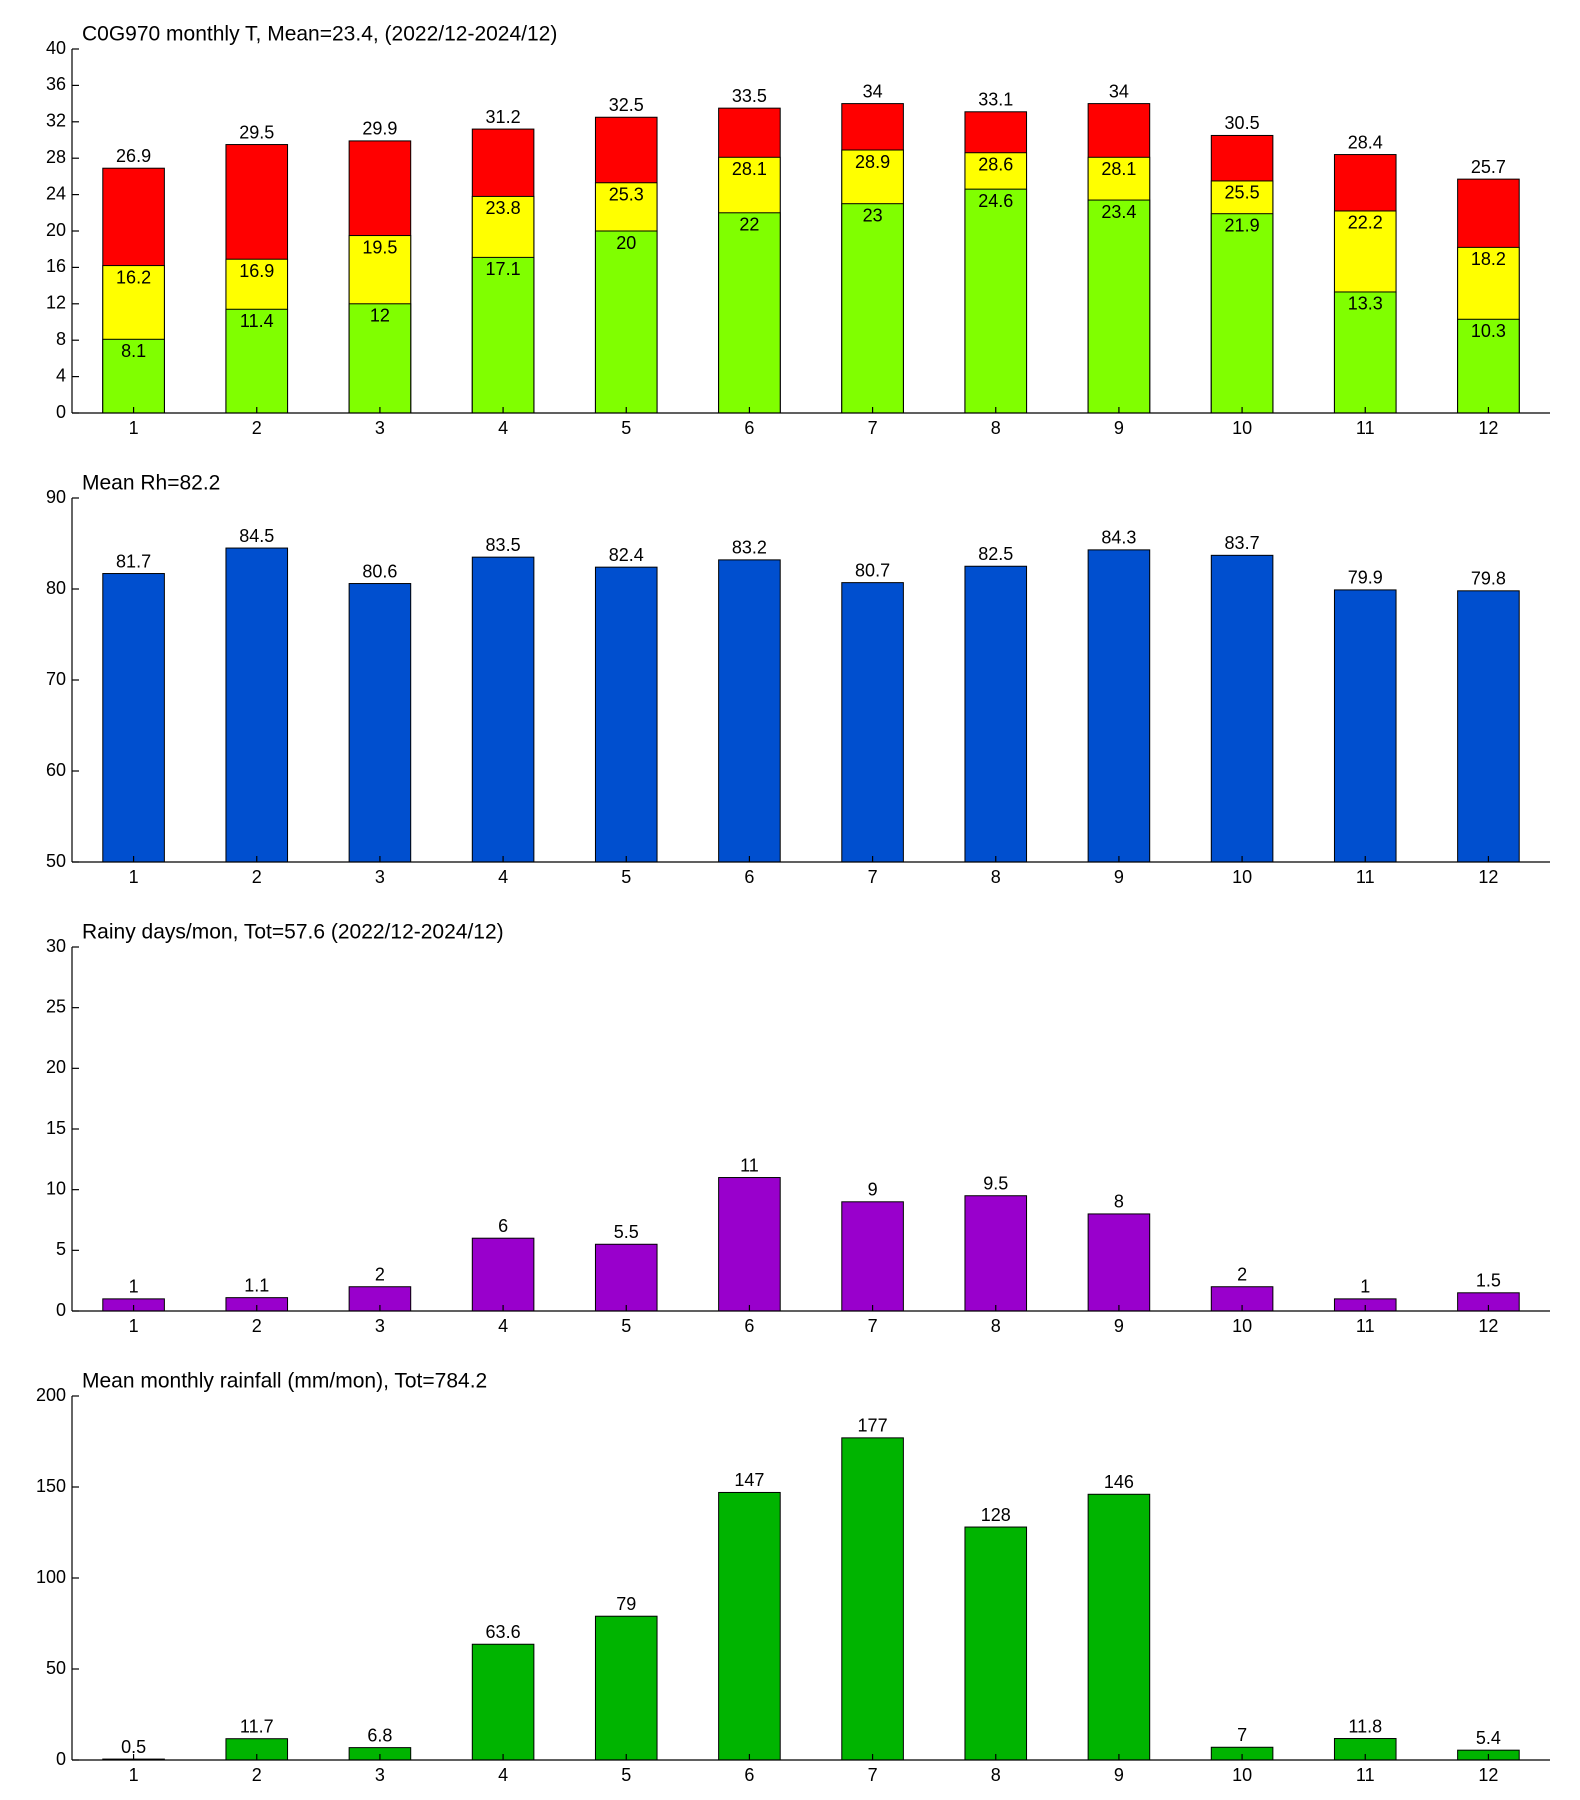  Describe the element at coordinates (1118, 212) in the screenshot. I see `value-label: 23.4` at that location.